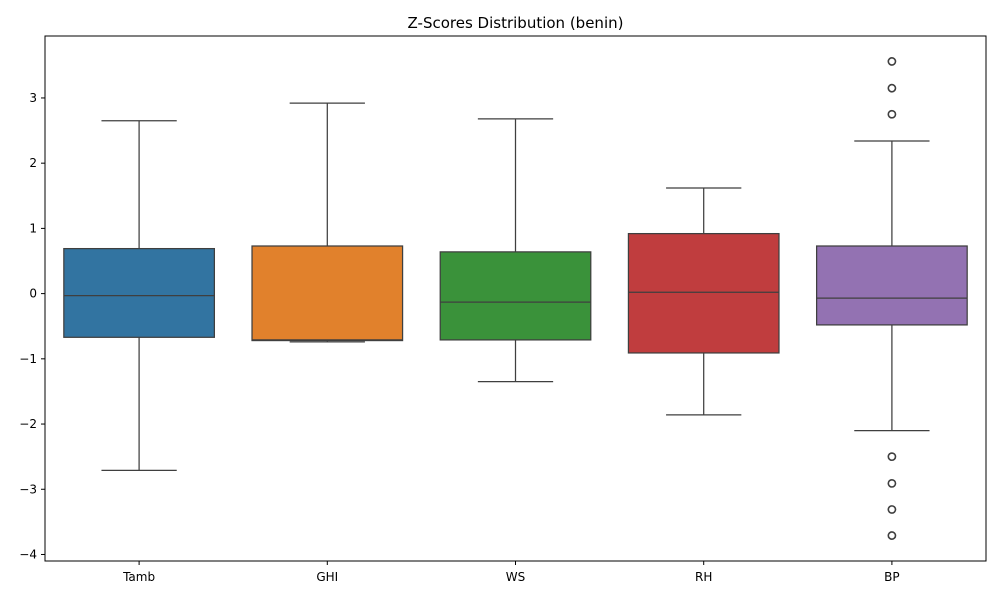  Describe the element at coordinates (703, 577) in the screenshot. I see `x-tick-label: RH` at that location.